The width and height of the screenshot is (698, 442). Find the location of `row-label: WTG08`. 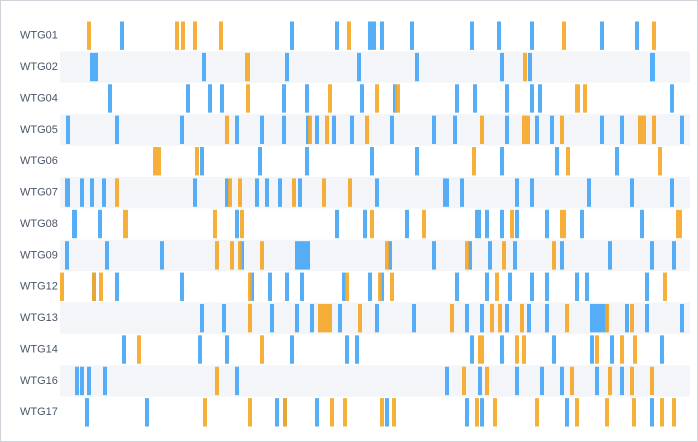

row-label: WTG08 is located at coordinates (39, 224).